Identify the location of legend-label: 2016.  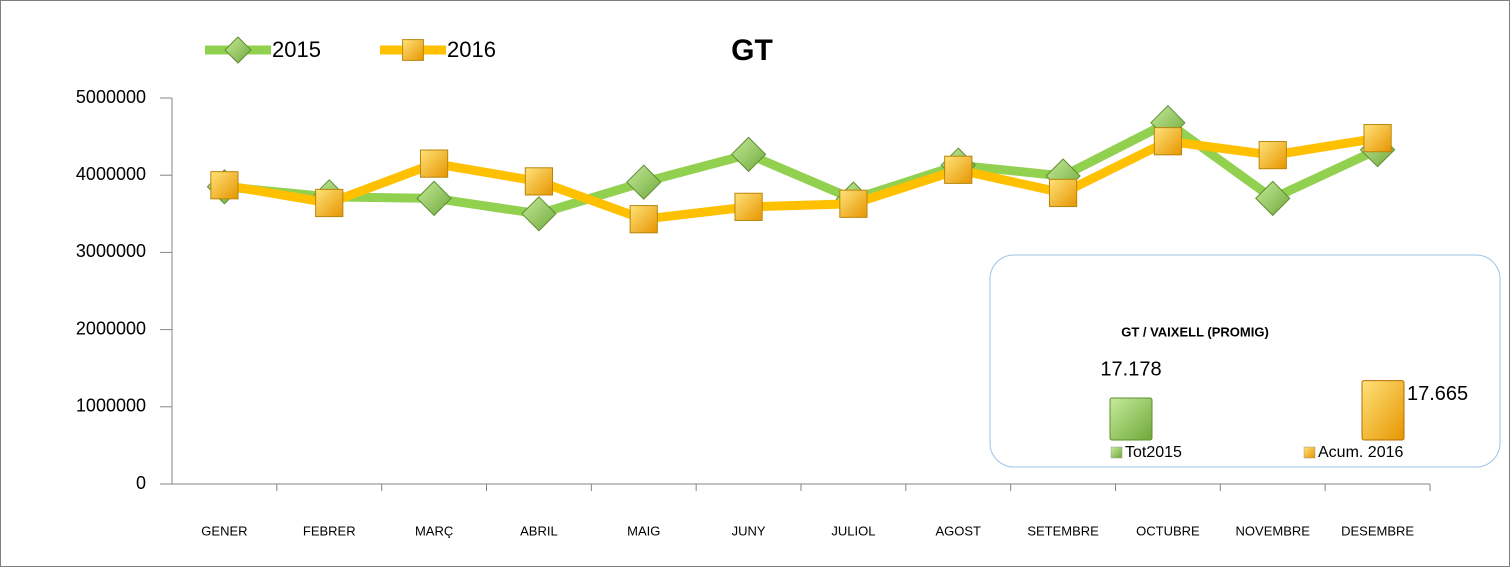
(471, 49).